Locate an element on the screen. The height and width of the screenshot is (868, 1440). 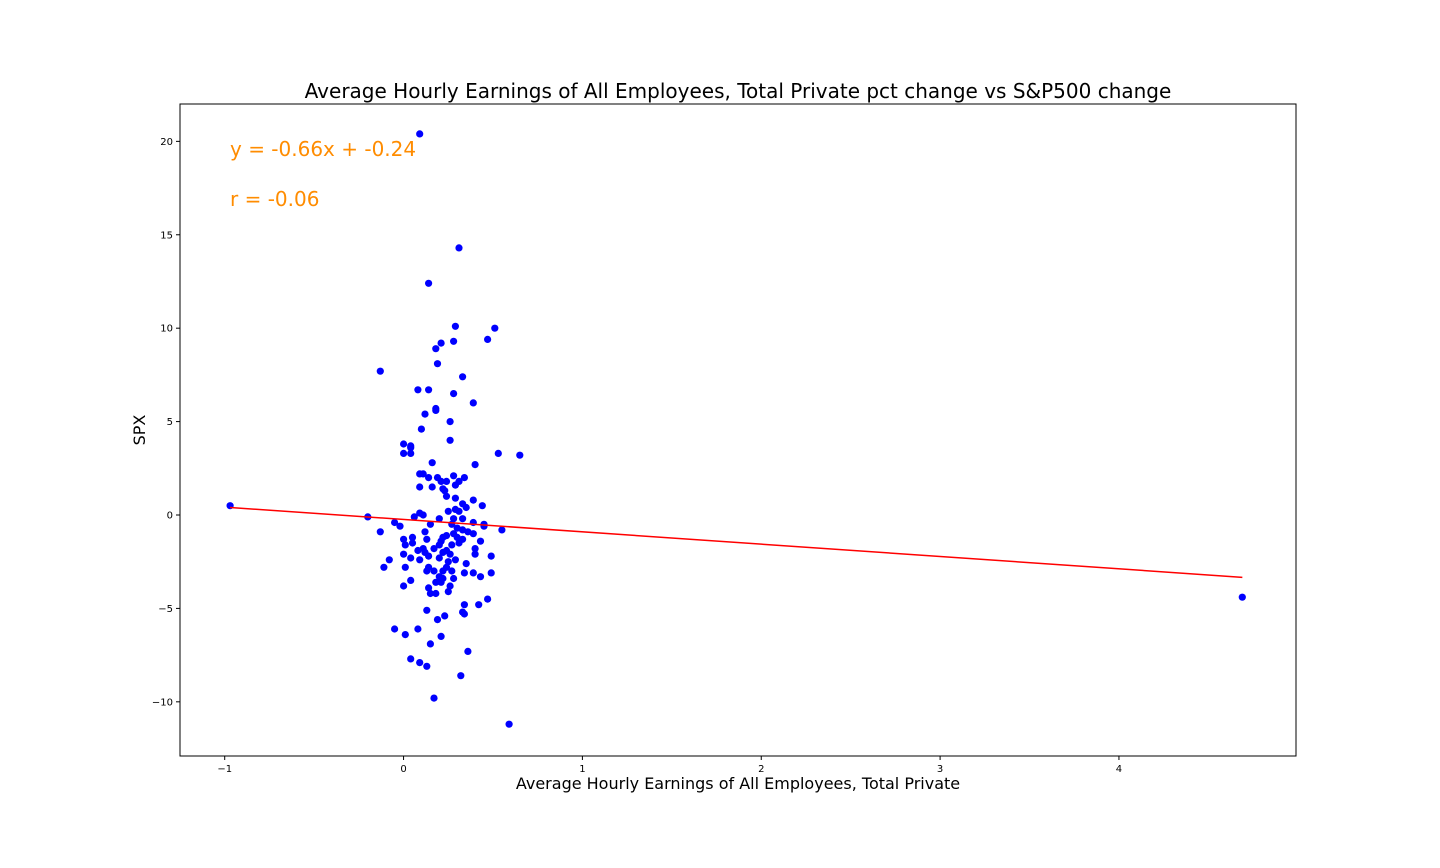
y-tick-label: 20 is located at coordinates (166, 142).